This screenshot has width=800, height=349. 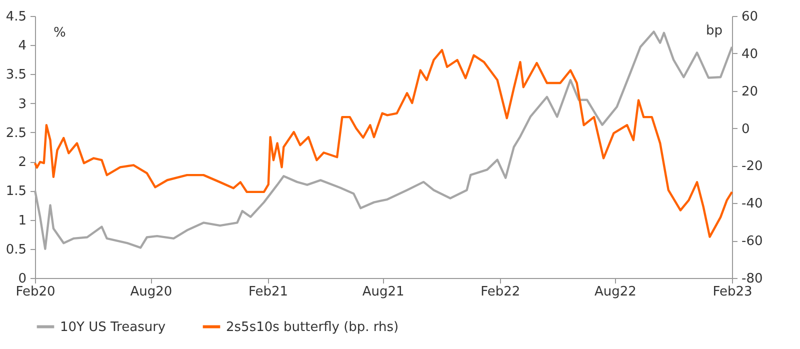 What do you see at coordinates (22, 104) in the screenshot?
I see `y-tick-label: 3` at bounding box center [22, 104].